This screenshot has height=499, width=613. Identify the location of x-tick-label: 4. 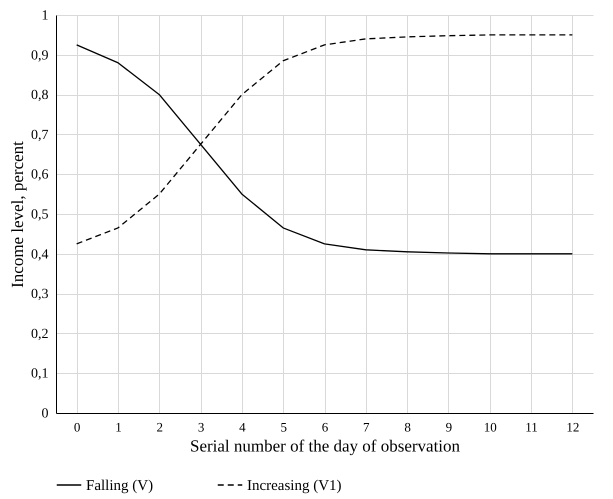
(242, 427).